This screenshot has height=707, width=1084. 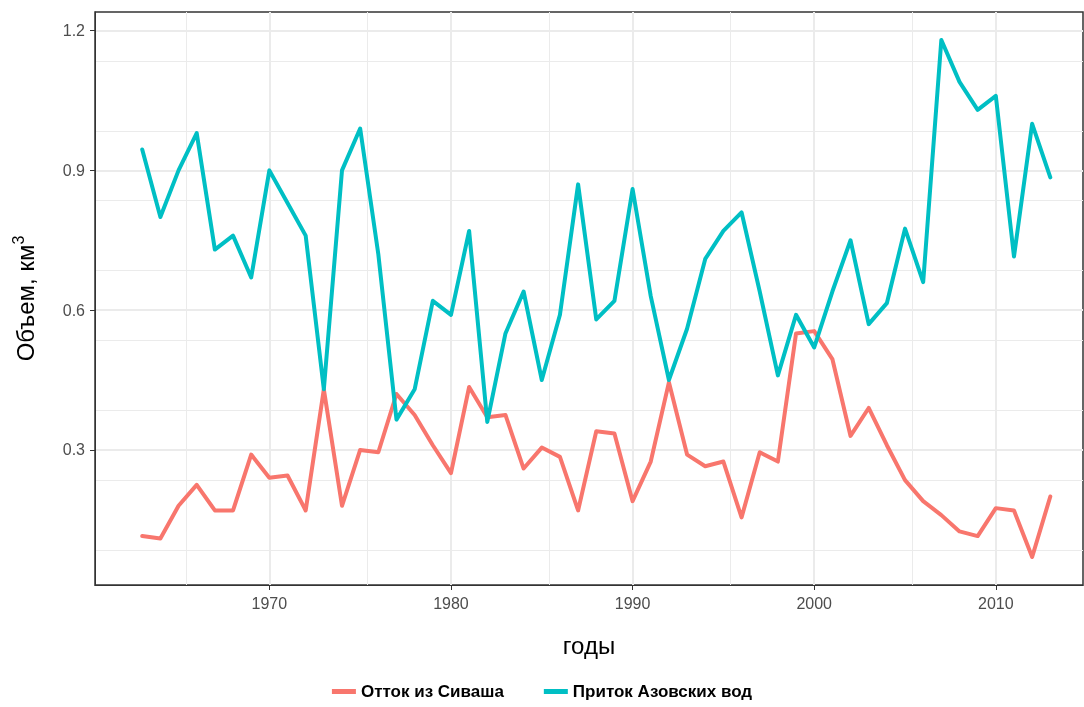 What do you see at coordinates (74, 450) in the screenshot?
I see `y-tick-label: 0.3` at bounding box center [74, 450].